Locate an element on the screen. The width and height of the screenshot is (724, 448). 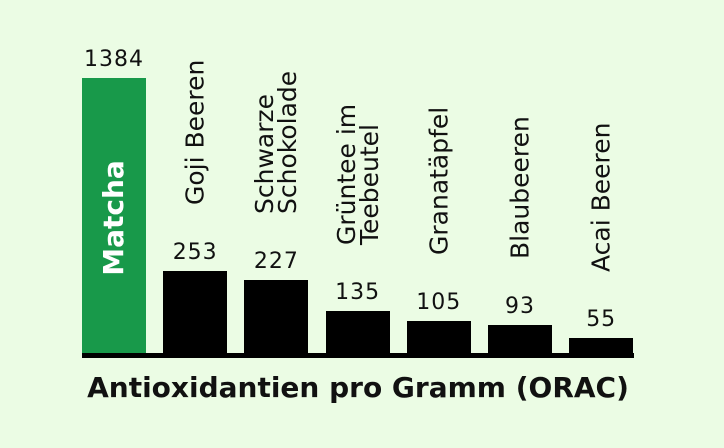
category-label-matcha: Matcha is located at coordinates (113, 217).